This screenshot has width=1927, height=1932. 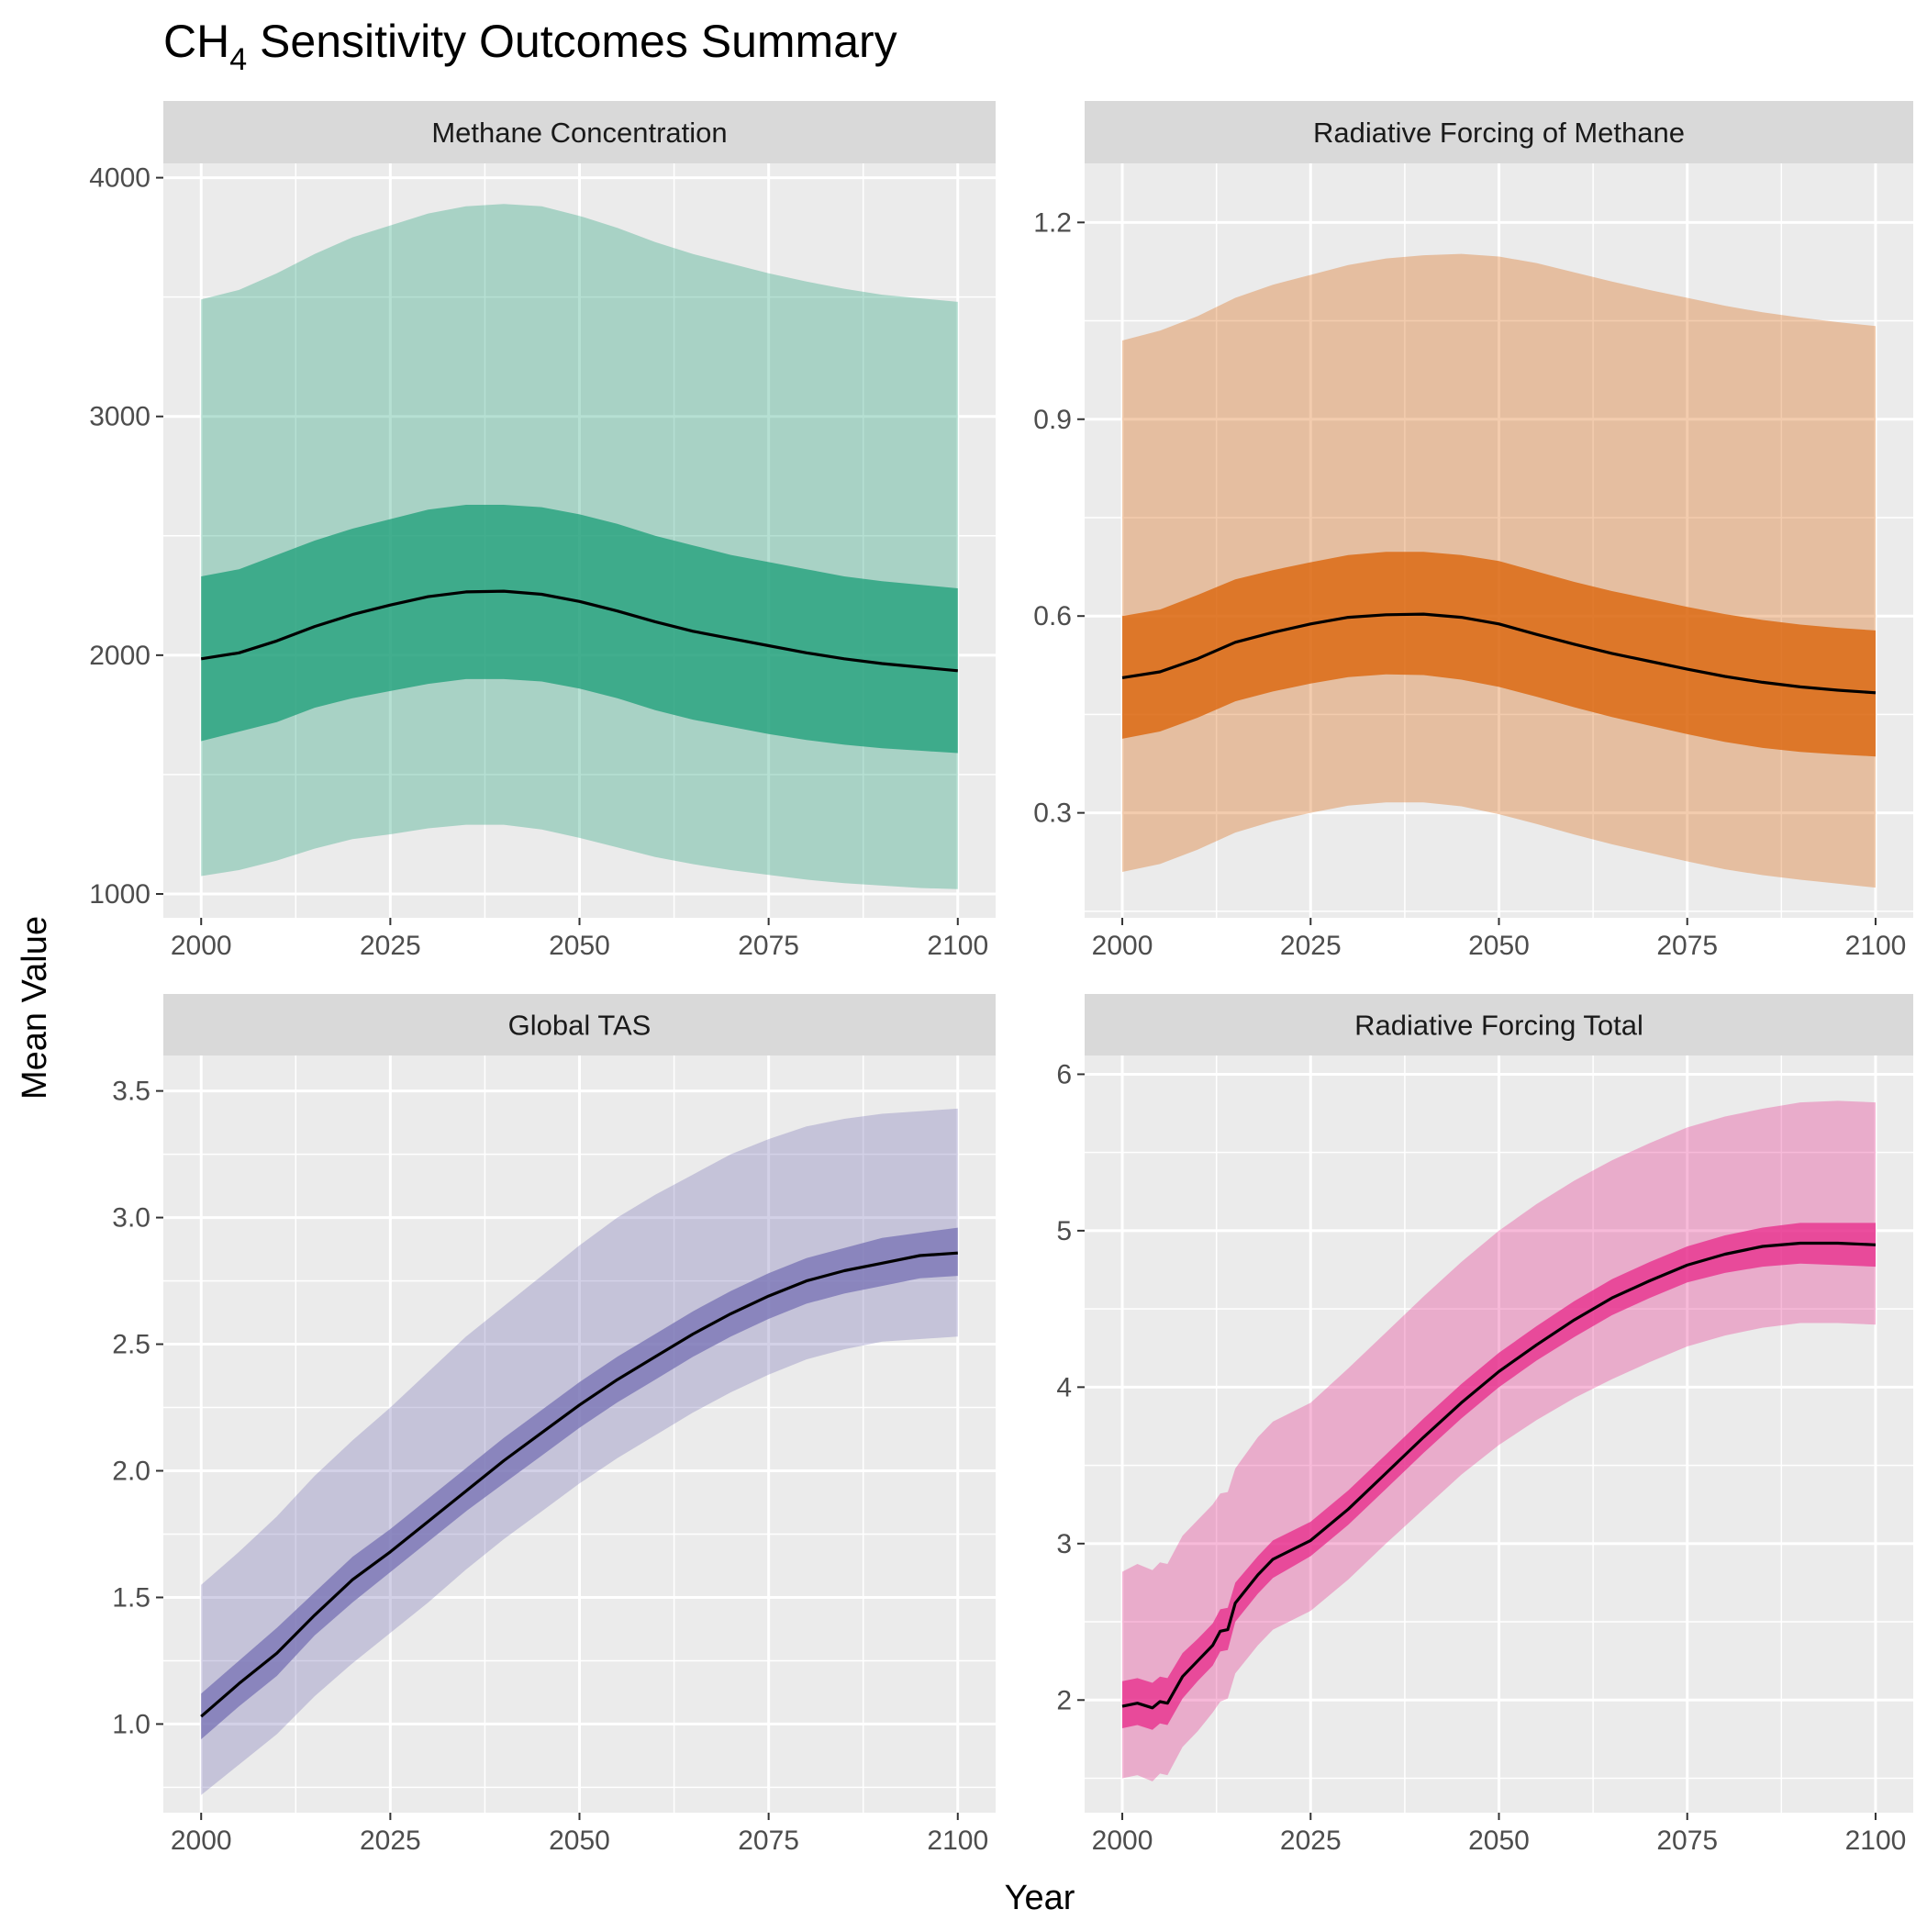 What do you see at coordinates (1064, 1074) in the screenshot?
I see `y-tick-label: 6` at bounding box center [1064, 1074].